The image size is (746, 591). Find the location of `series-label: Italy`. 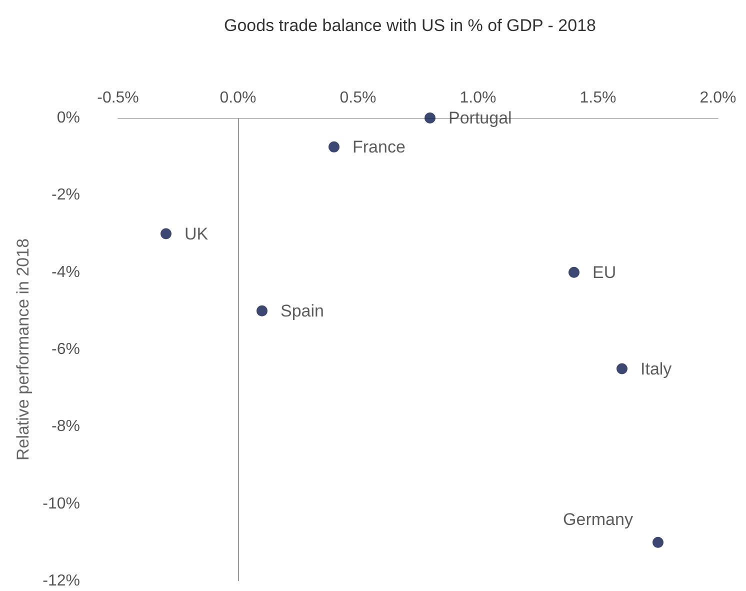

series-label: Italy is located at coordinates (656, 368).